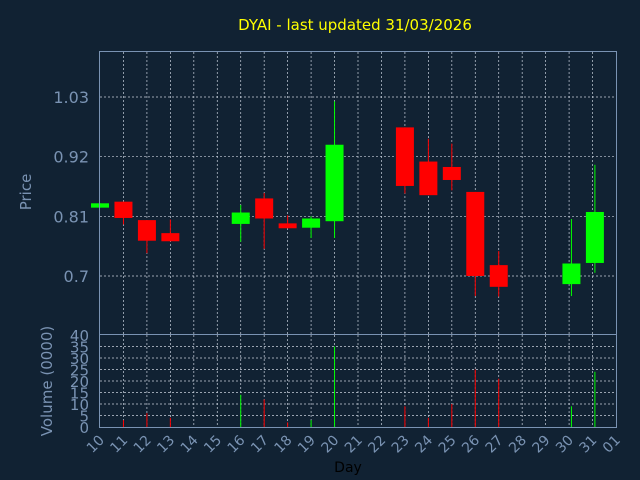 The width and height of the screenshot is (640, 480). Describe the element at coordinates (71, 157) in the screenshot. I see `price-tick-label: 0.92` at that location.